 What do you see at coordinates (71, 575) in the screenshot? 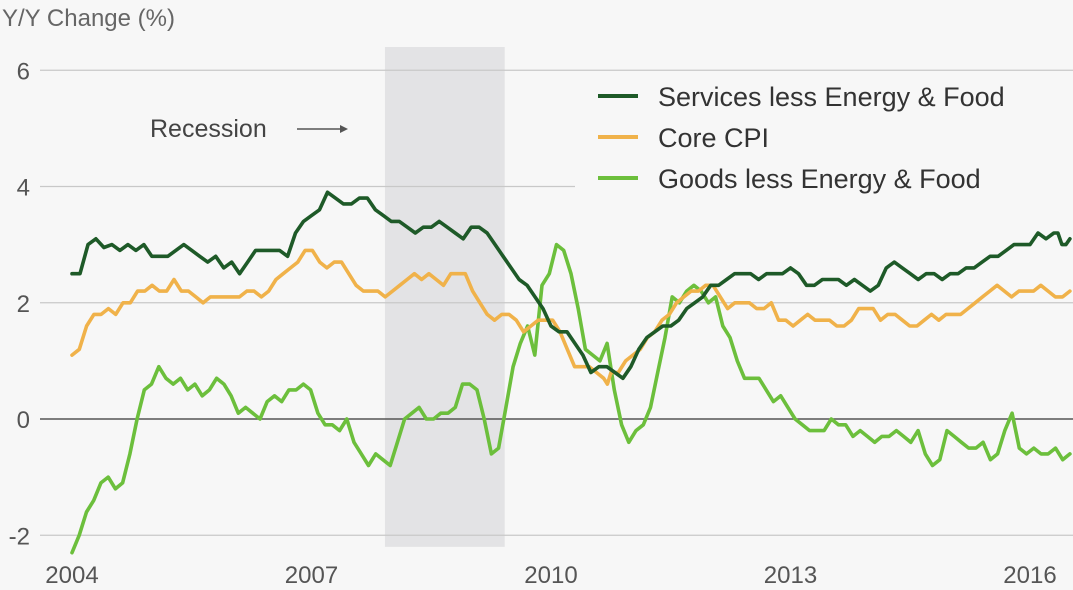
I see `x-tick-label: 2004` at bounding box center [71, 575].